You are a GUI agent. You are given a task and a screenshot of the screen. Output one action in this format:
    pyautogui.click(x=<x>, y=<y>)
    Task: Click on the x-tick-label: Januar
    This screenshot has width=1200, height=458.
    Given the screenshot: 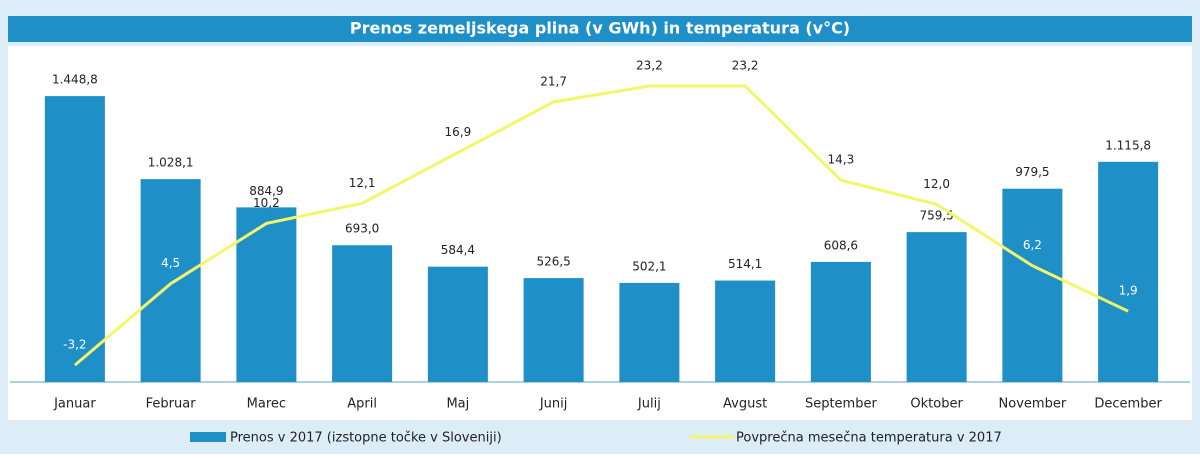 What is the action you would take?
    pyautogui.click(x=74, y=404)
    